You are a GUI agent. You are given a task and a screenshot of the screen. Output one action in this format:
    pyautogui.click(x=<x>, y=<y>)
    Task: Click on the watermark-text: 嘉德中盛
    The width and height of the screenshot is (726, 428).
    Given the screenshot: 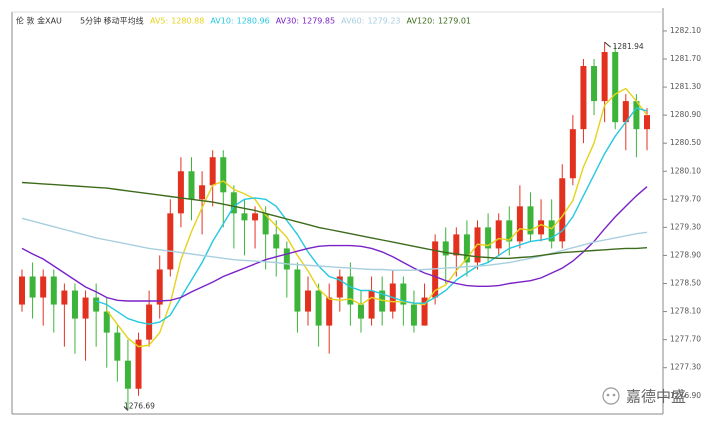 What is the action you would take?
    pyautogui.click(x=656, y=397)
    